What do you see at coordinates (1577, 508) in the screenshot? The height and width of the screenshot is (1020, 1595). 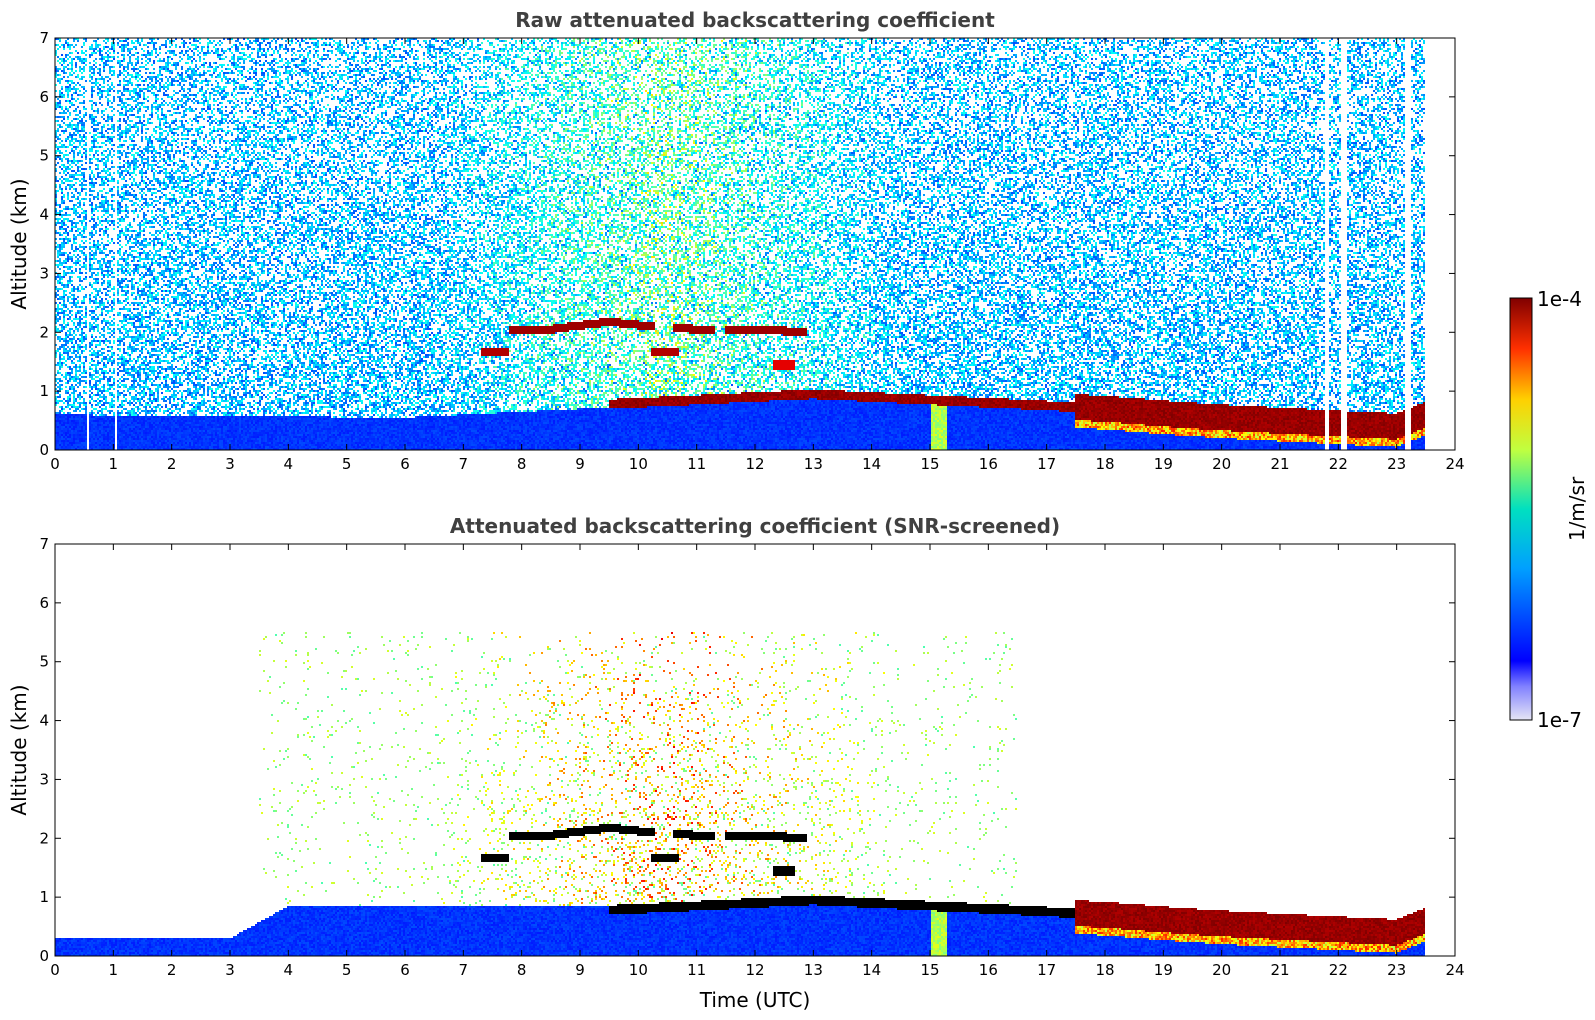 I see `colorbar-unit-label: 1/m/sr` at bounding box center [1577, 508].